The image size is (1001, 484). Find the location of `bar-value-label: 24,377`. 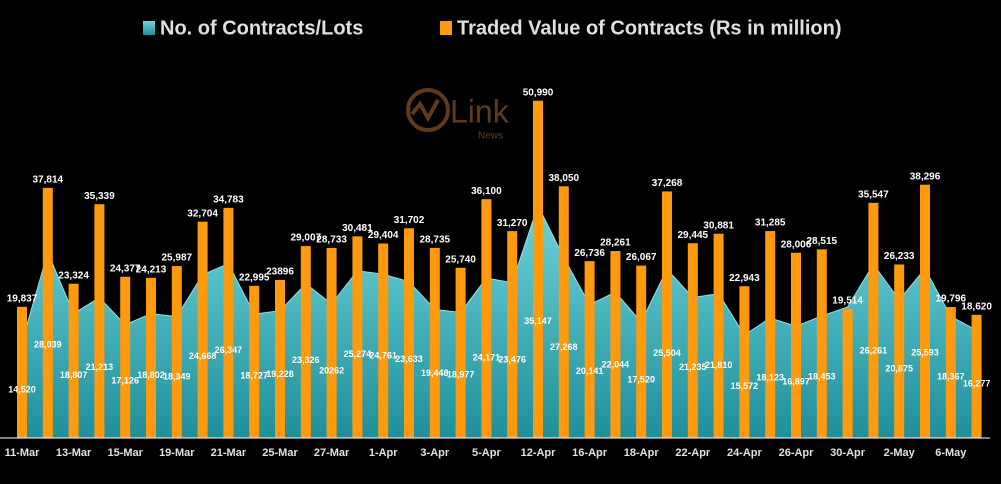

bar-value-label: 24,377 is located at coordinates (125, 268).